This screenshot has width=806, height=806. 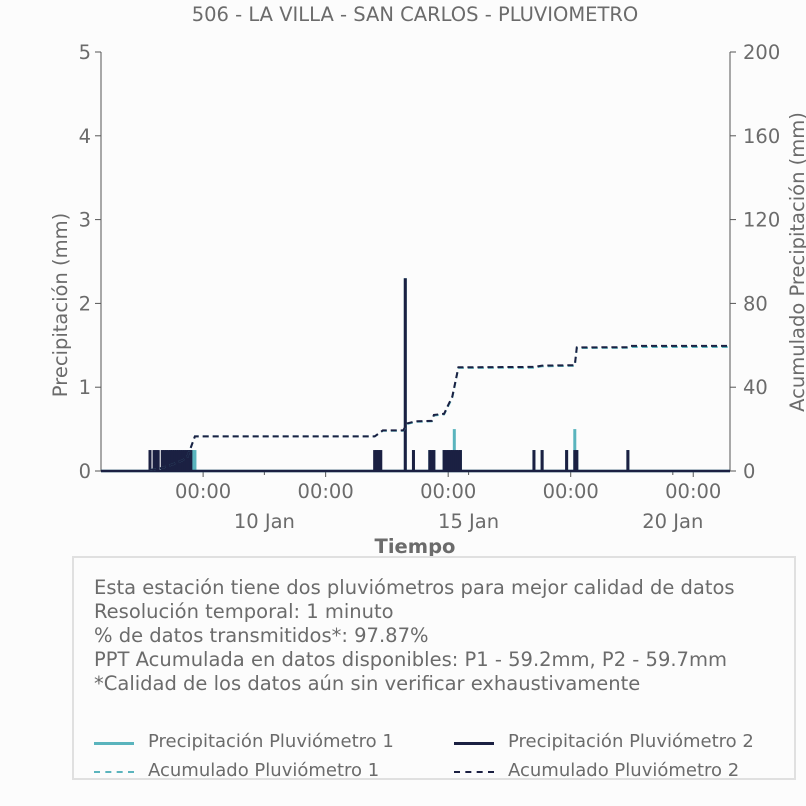 I want to click on y-right-tick-label: 80, so click(x=755, y=303).